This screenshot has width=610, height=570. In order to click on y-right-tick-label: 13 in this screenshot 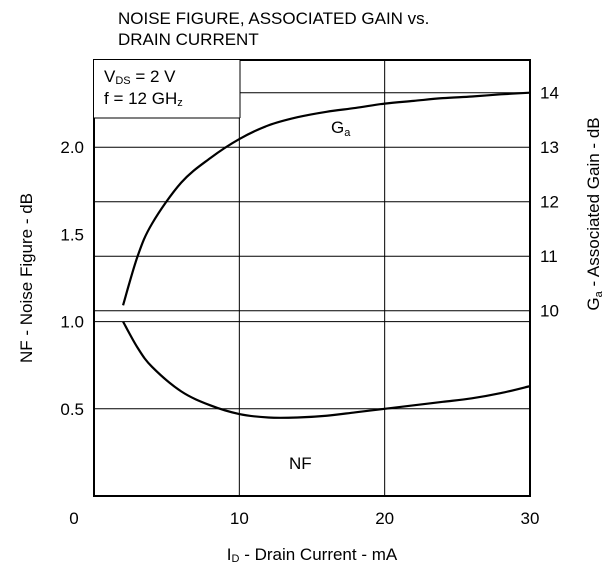, I will do `click(549, 147)`.